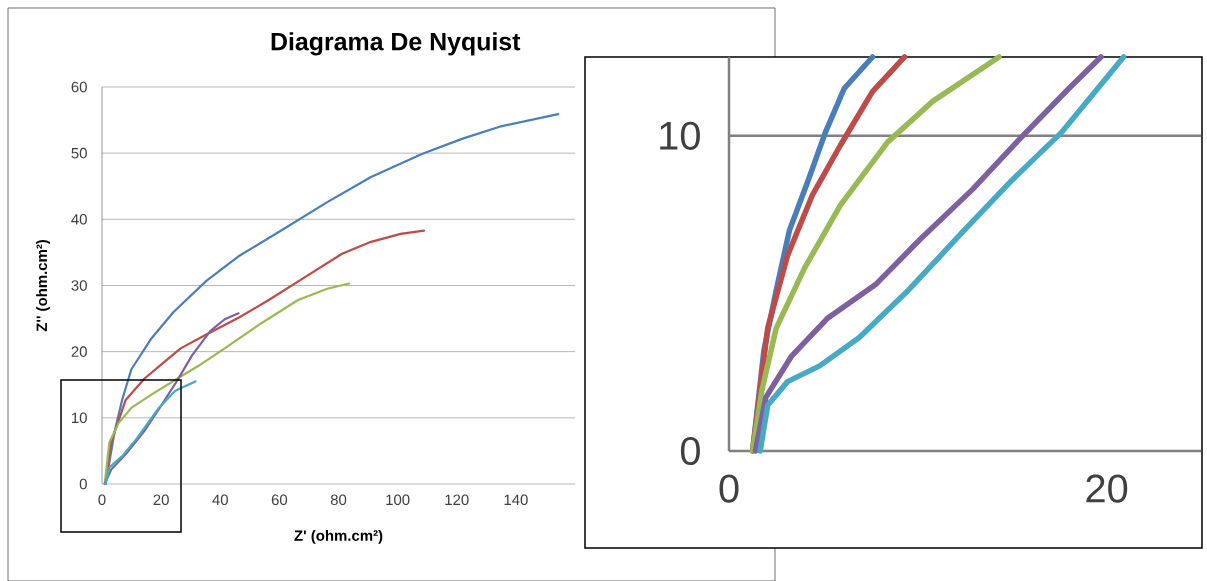 Image resolution: width=1207 pixels, height=581 pixels. Describe the element at coordinates (79, 219) in the screenshot. I see `y-tick-label: 40` at that location.